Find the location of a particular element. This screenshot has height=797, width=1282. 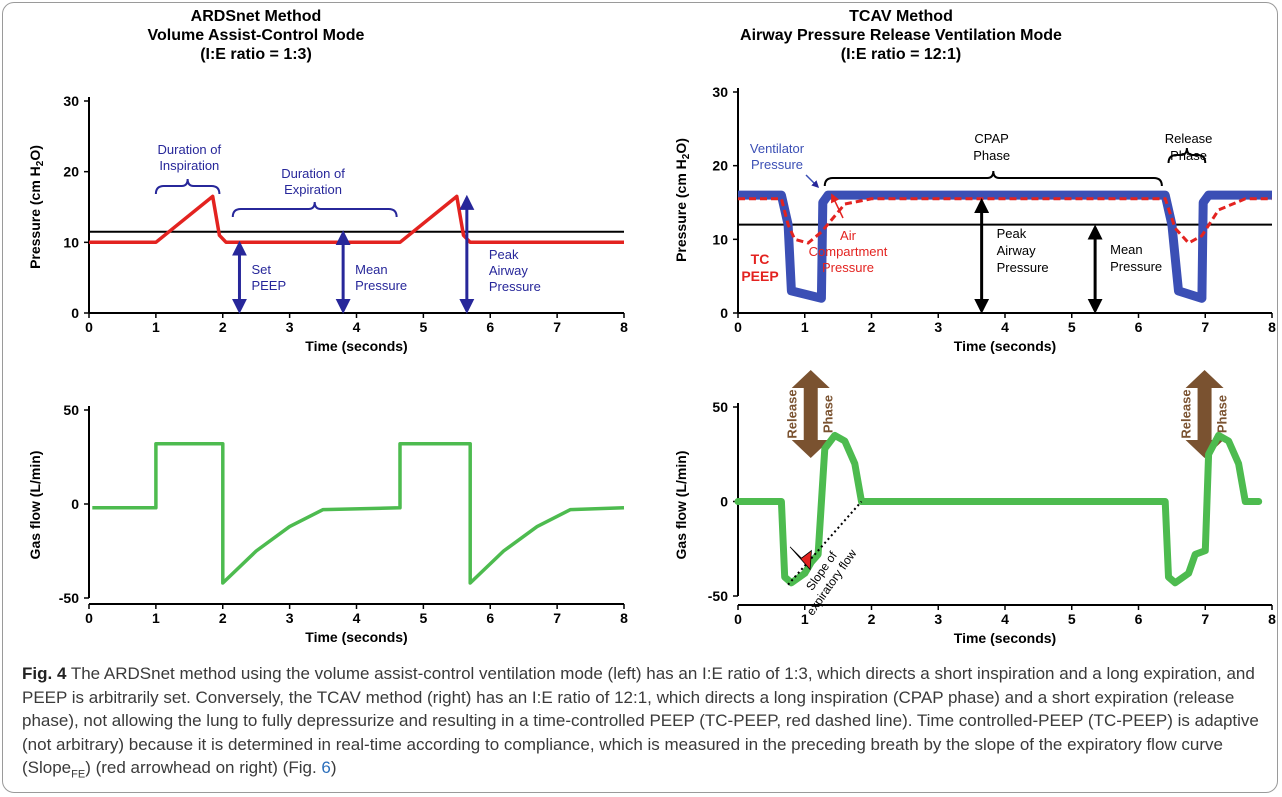

left-expiration-brace is located at coordinates (314, 209).